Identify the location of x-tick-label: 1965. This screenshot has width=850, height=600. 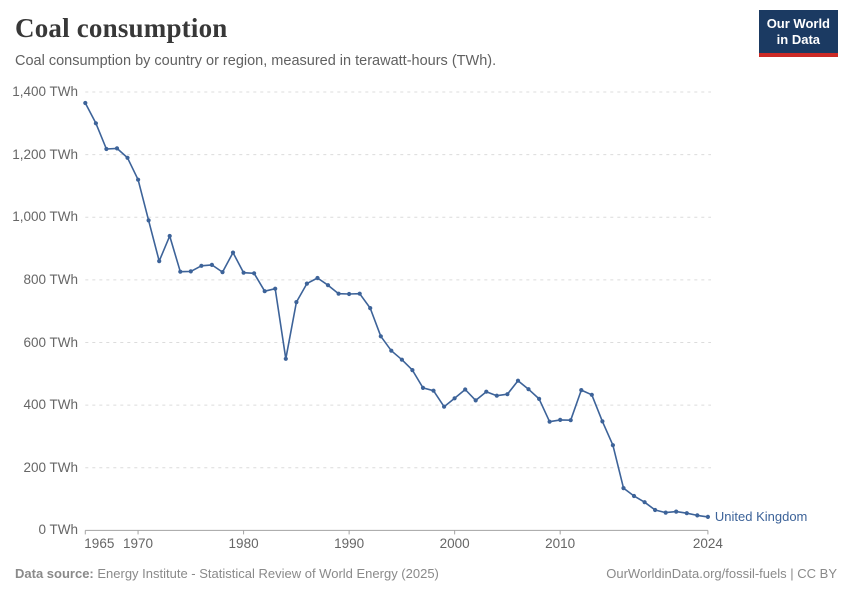
(99, 543).